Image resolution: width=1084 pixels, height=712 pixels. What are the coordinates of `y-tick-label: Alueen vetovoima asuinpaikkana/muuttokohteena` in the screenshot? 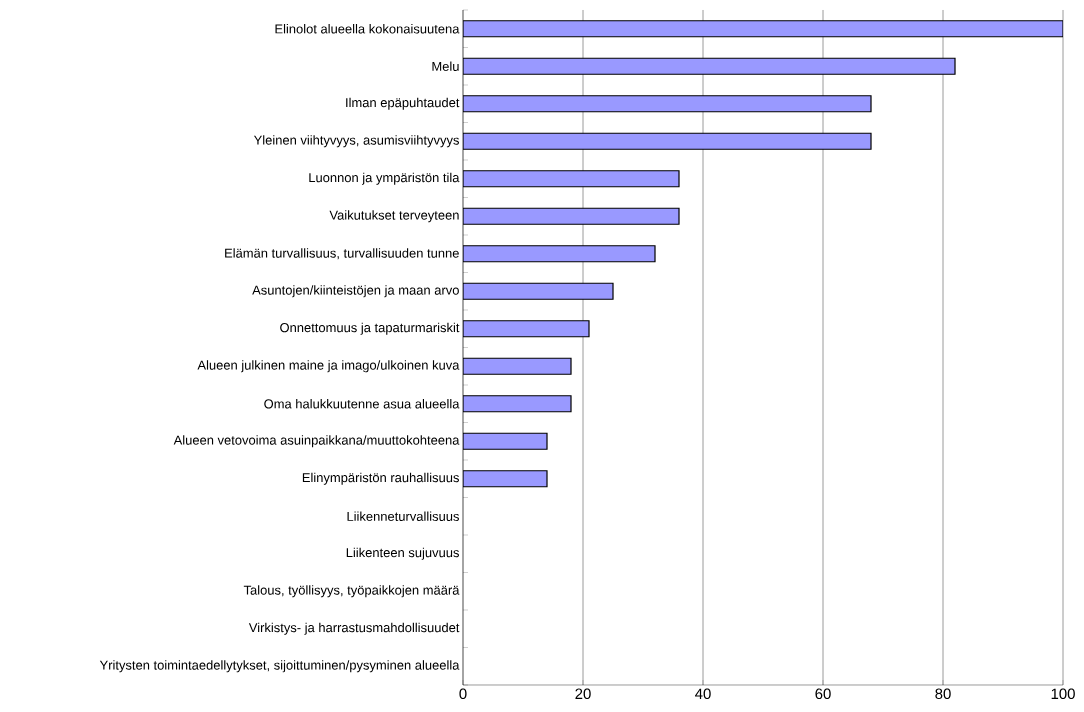 It's located at (316, 441).